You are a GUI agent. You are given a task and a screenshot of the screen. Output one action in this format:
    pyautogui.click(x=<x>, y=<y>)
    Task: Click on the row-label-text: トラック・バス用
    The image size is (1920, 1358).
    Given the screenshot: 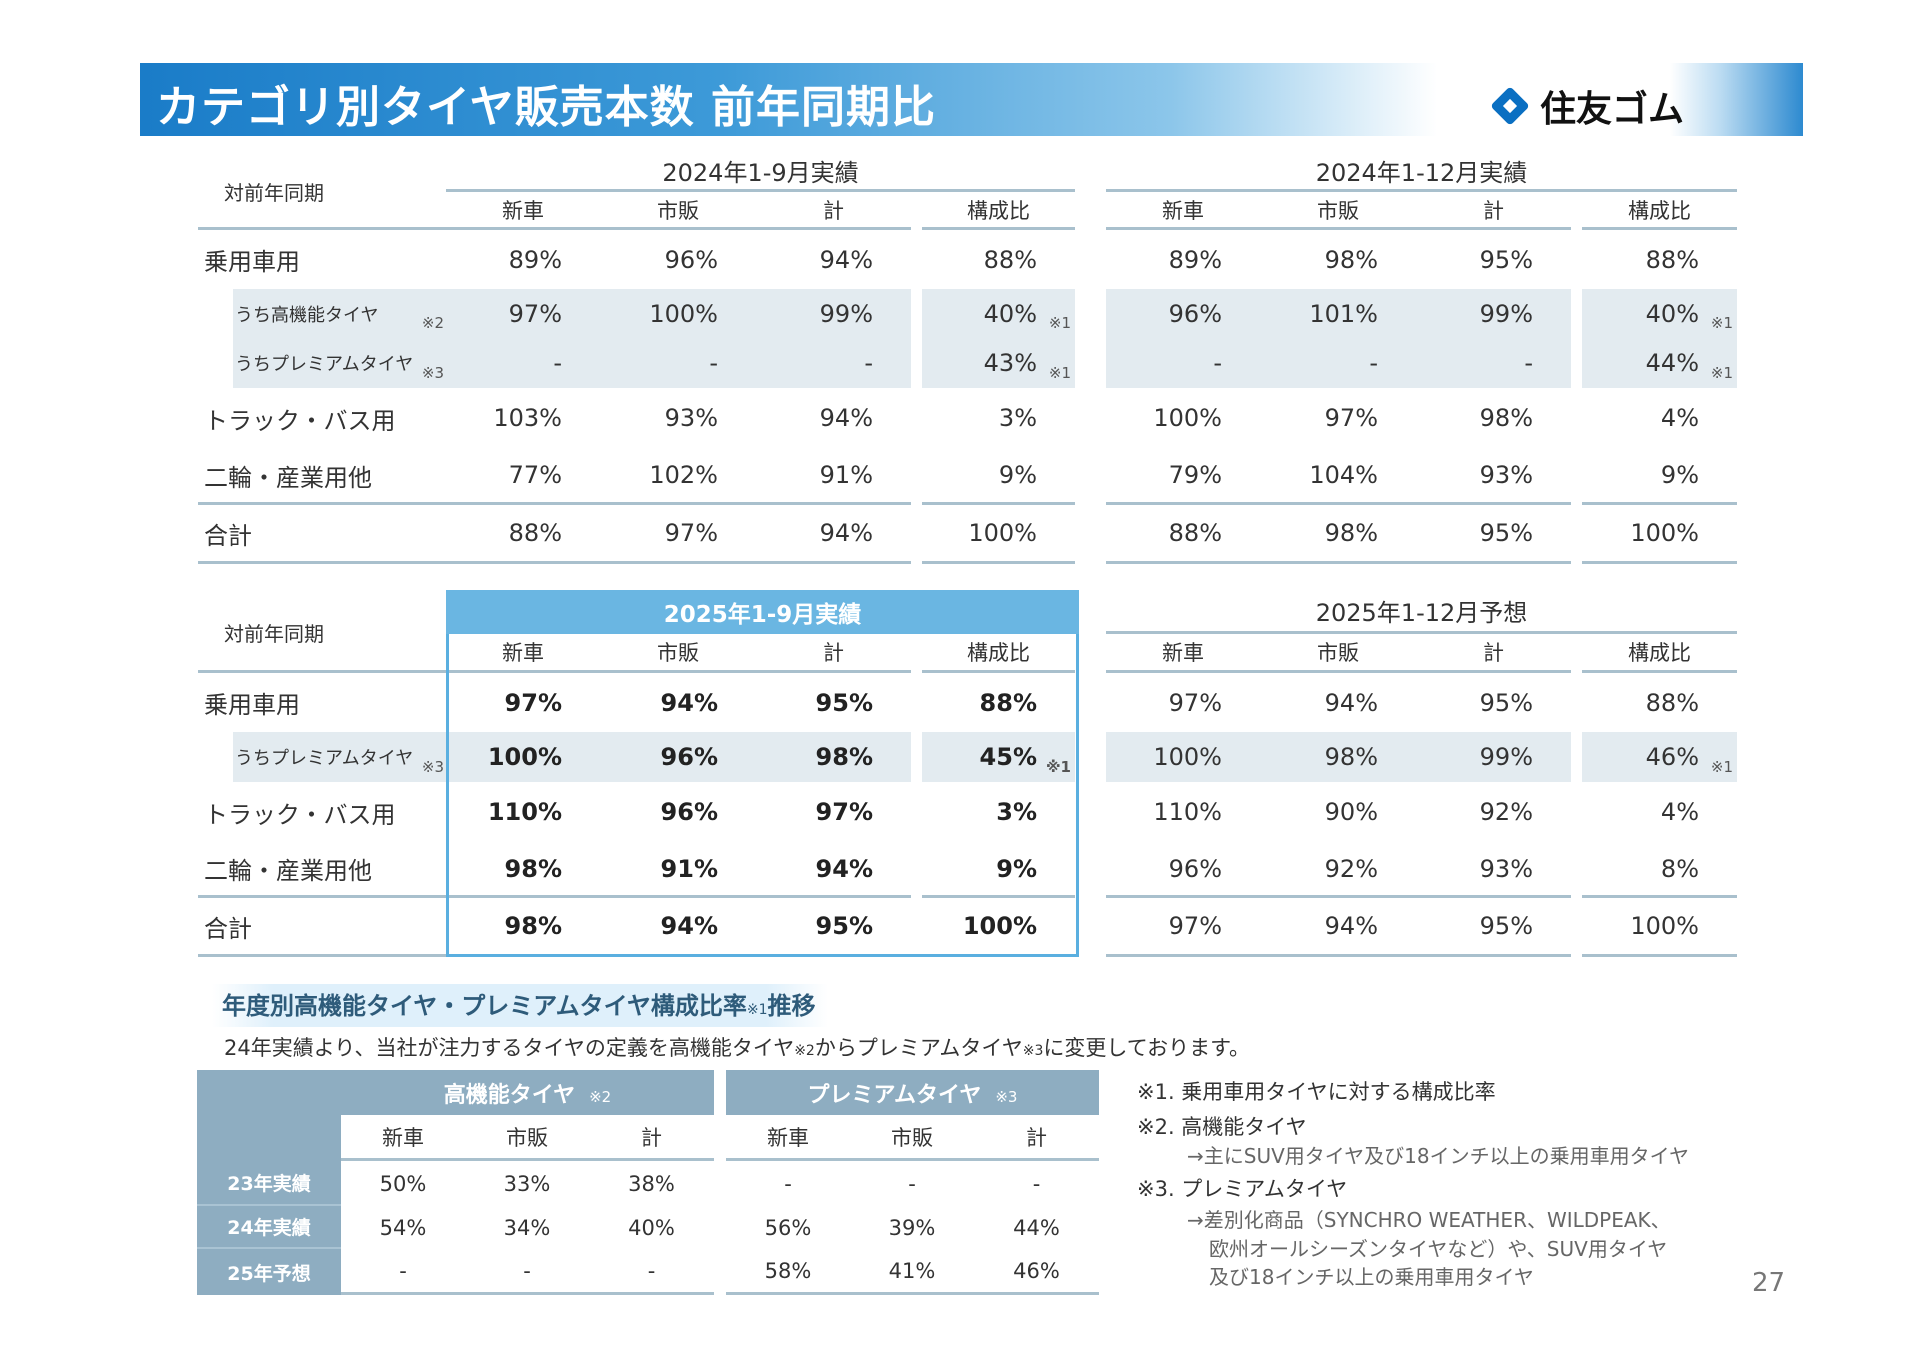 What is the action you would take?
    pyautogui.click(x=300, y=420)
    